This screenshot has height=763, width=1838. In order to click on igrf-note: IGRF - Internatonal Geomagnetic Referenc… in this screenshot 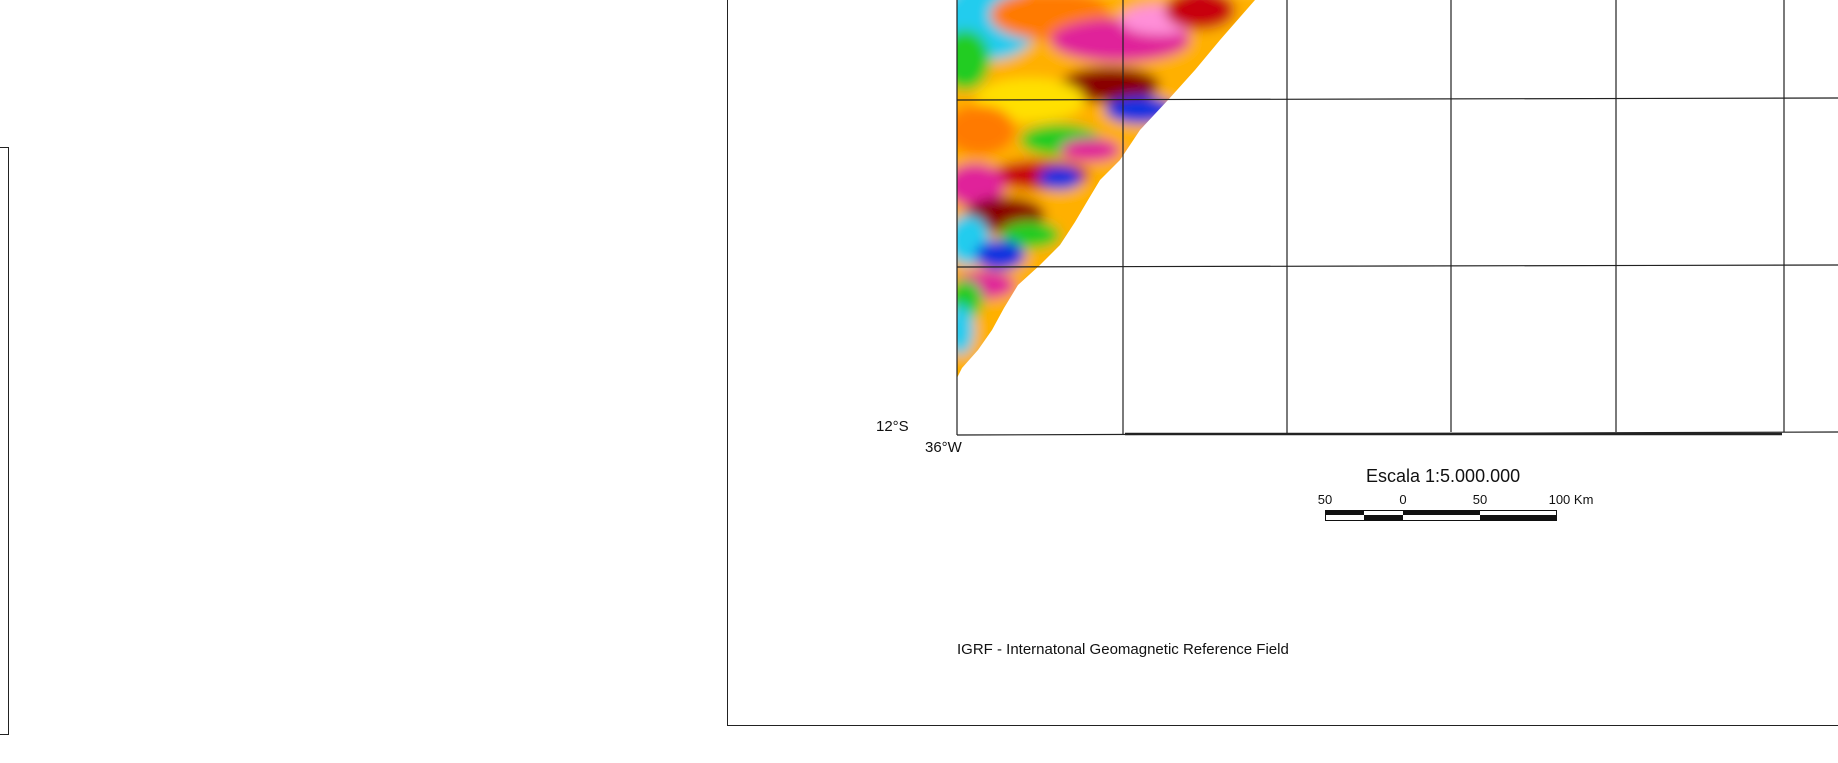, I will do `click(1123, 649)`.